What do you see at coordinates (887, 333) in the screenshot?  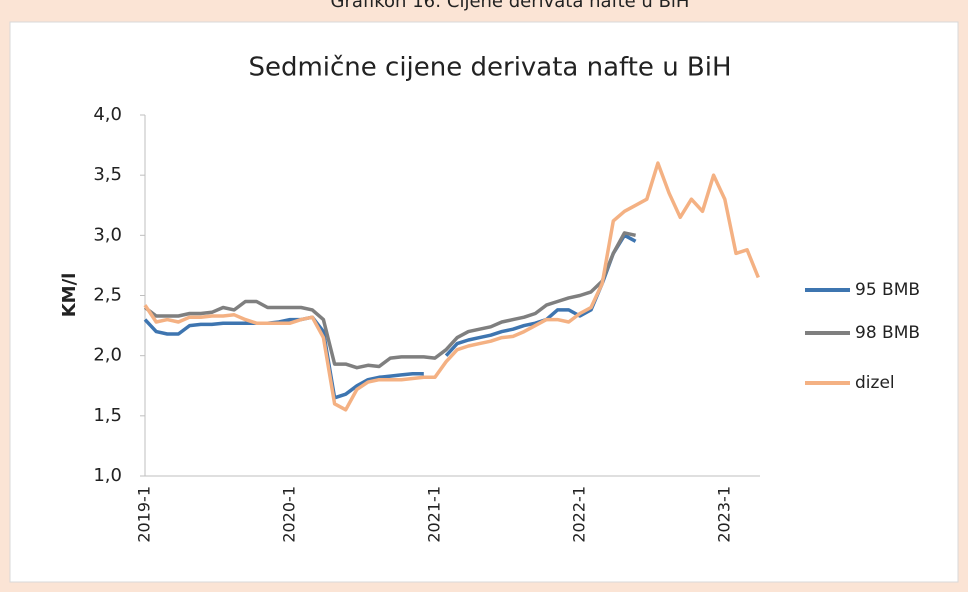 I see `legend-label: 98 BMB` at bounding box center [887, 333].